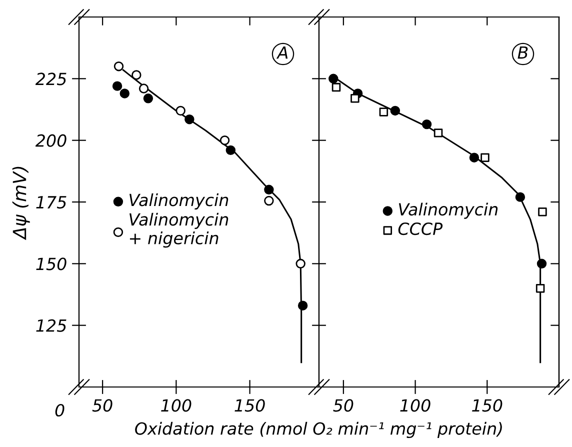  What do you see at coordinates (21, 203) in the screenshot?
I see `y-axis-title: Δψ (mV)` at bounding box center [21, 203].